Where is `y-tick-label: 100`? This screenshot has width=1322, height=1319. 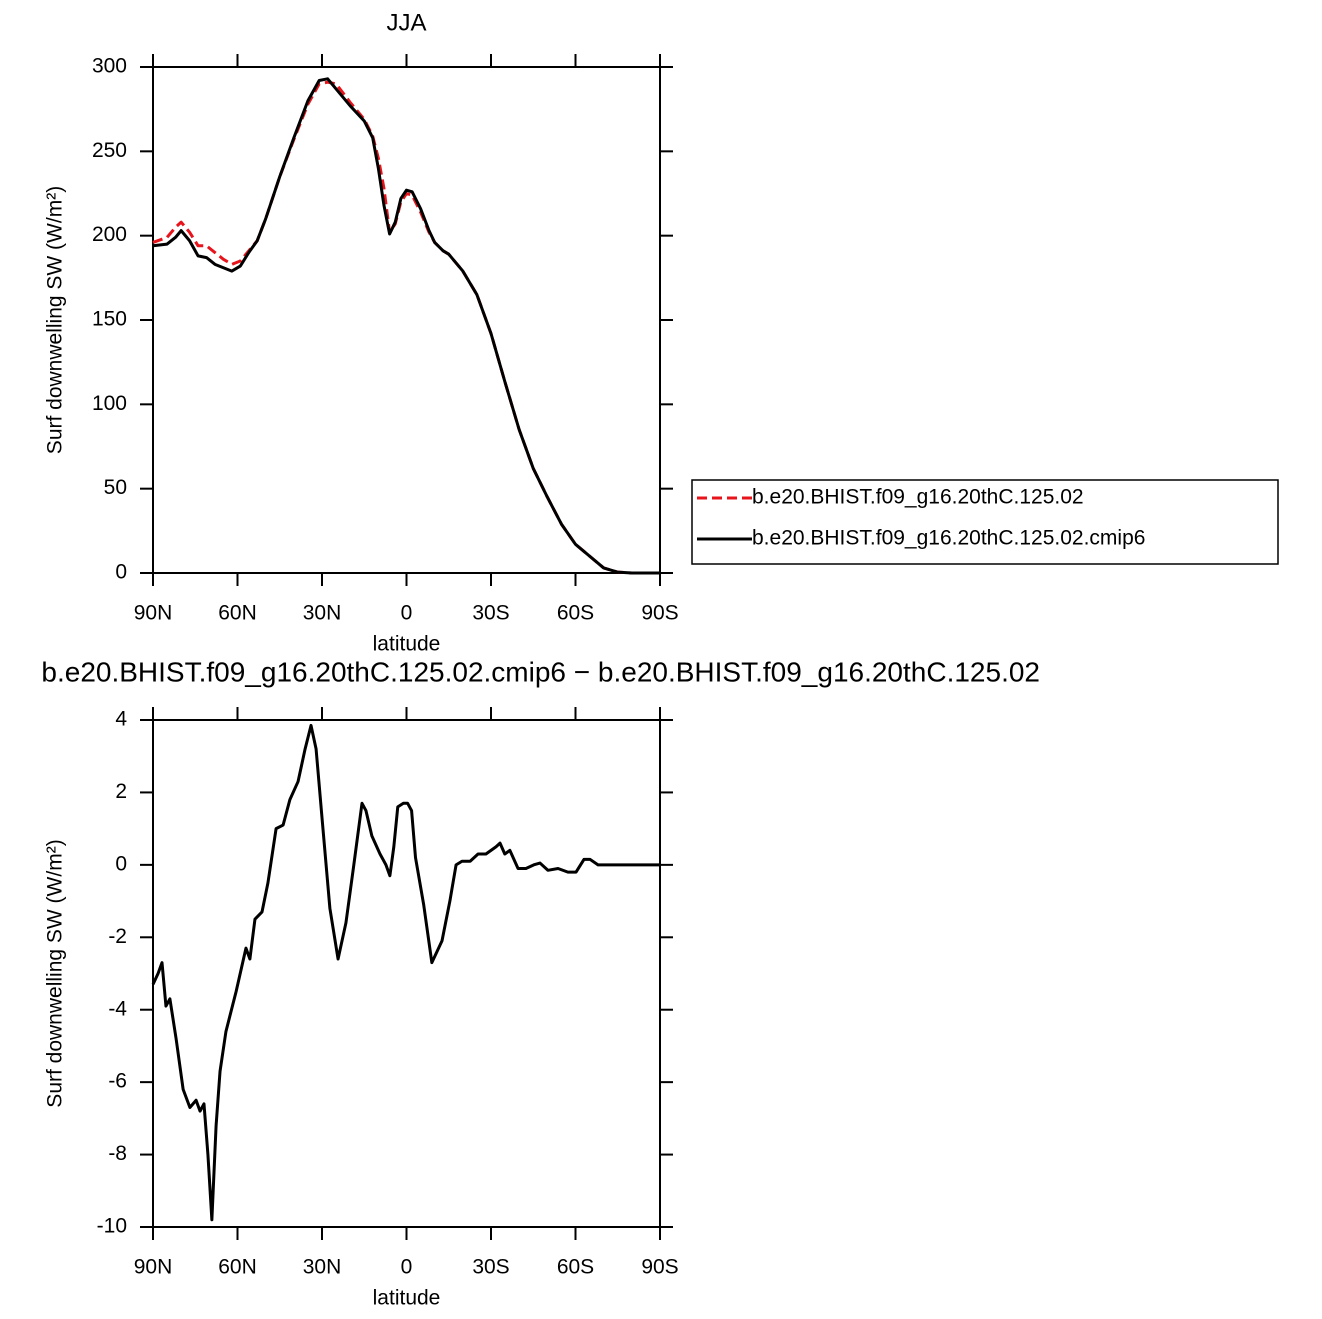
y-tick-label: 100 is located at coordinates (109, 403).